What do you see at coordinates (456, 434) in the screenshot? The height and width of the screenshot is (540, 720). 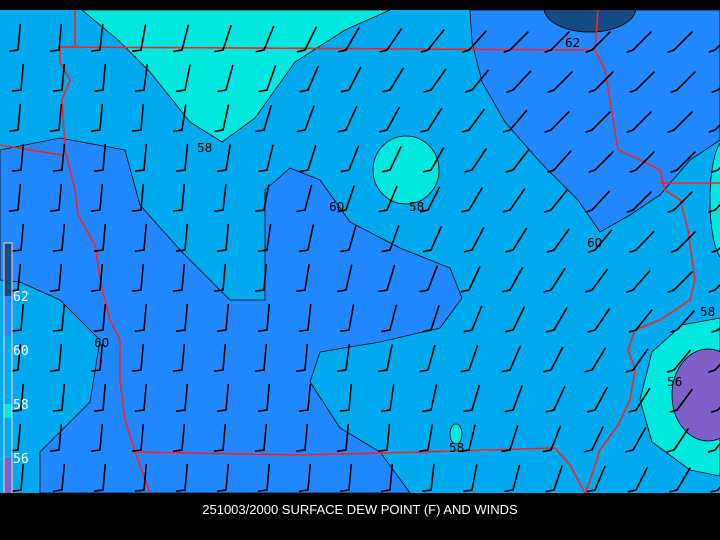 I see `region-56-58-small` at bounding box center [456, 434].